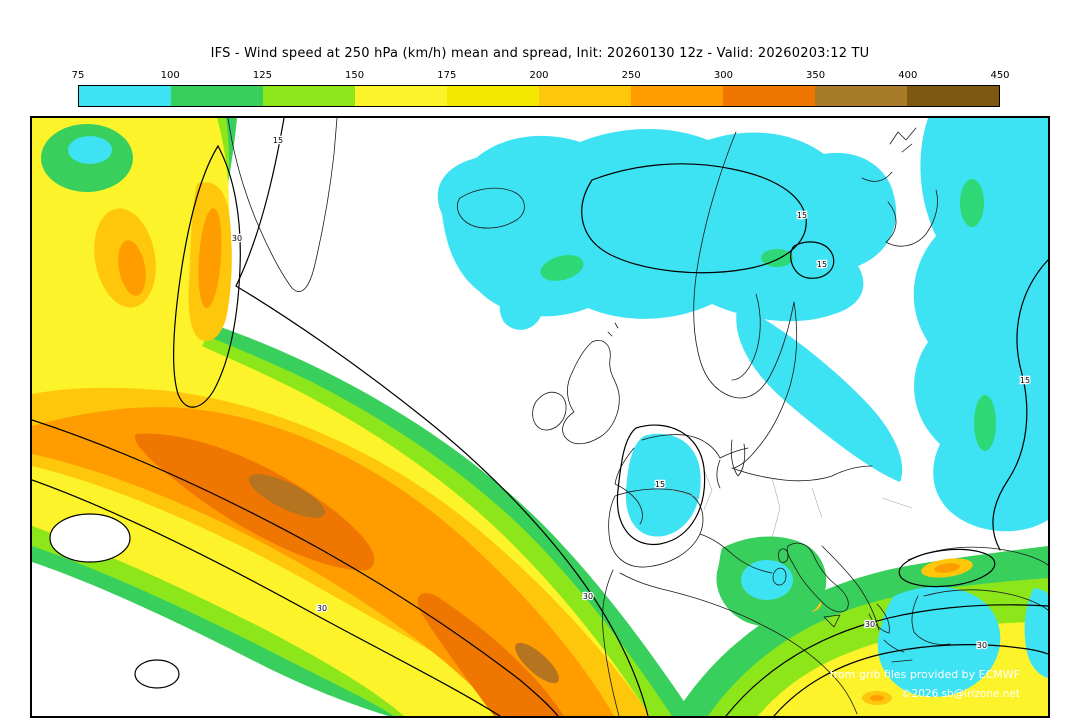  Describe the element at coordinates (731, 464) in the screenshot. I see `coast-denmark` at that location.